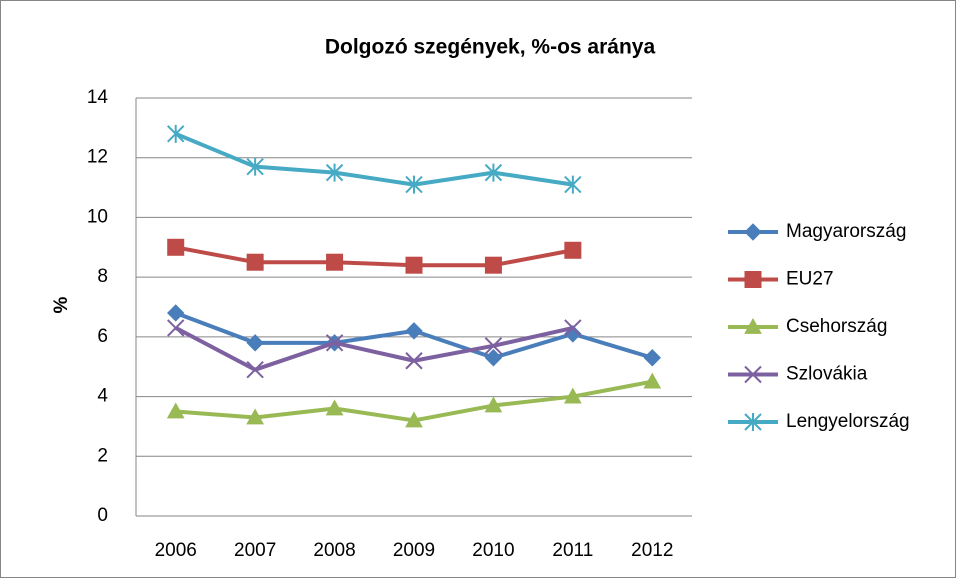 The image size is (957, 579). I want to click on chart-title: Dolgozó szegények, %-os aránya, so click(490, 47).